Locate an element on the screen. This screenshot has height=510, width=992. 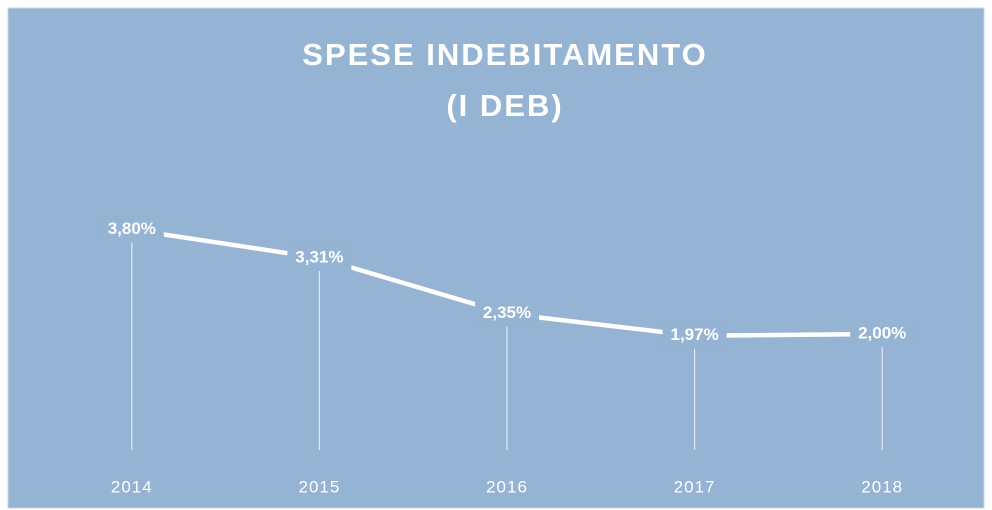
x-tick-label: 2017 is located at coordinates (695, 486).